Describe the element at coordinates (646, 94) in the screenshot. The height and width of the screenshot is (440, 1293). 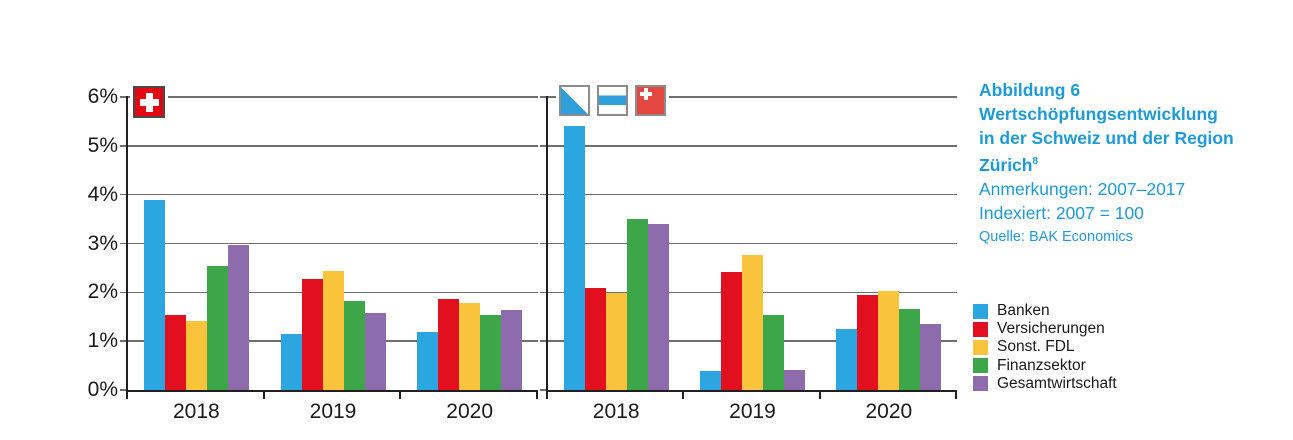
I see `schwyz-cross-icon` at that location.